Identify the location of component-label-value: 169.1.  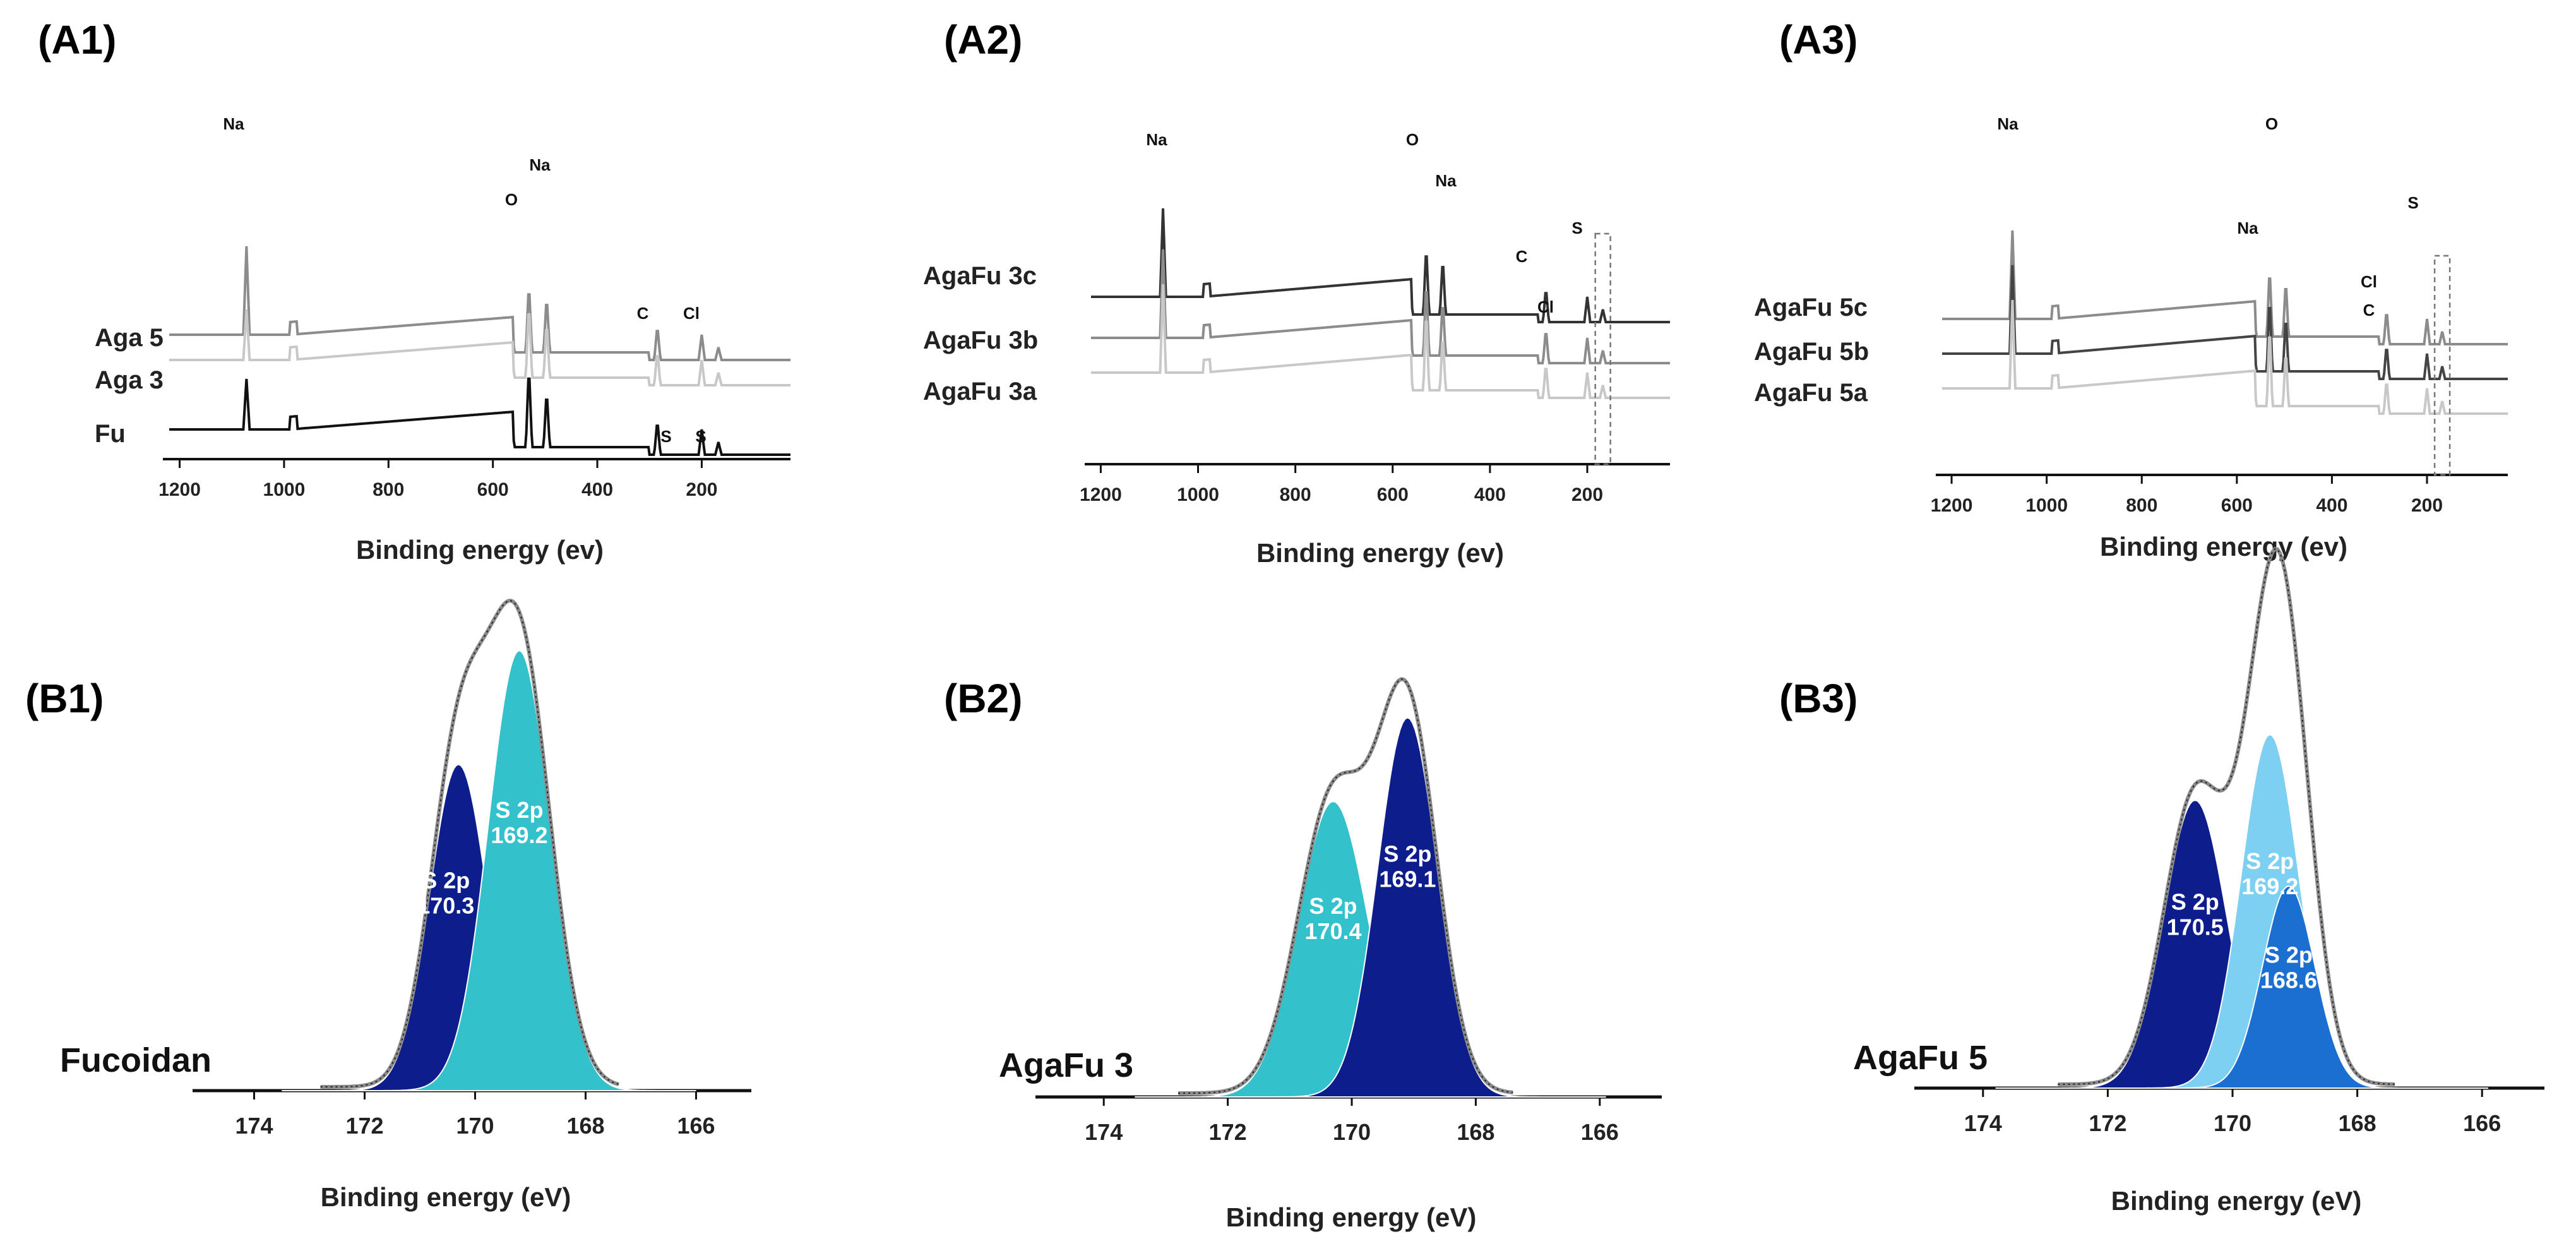
(1407, 879).